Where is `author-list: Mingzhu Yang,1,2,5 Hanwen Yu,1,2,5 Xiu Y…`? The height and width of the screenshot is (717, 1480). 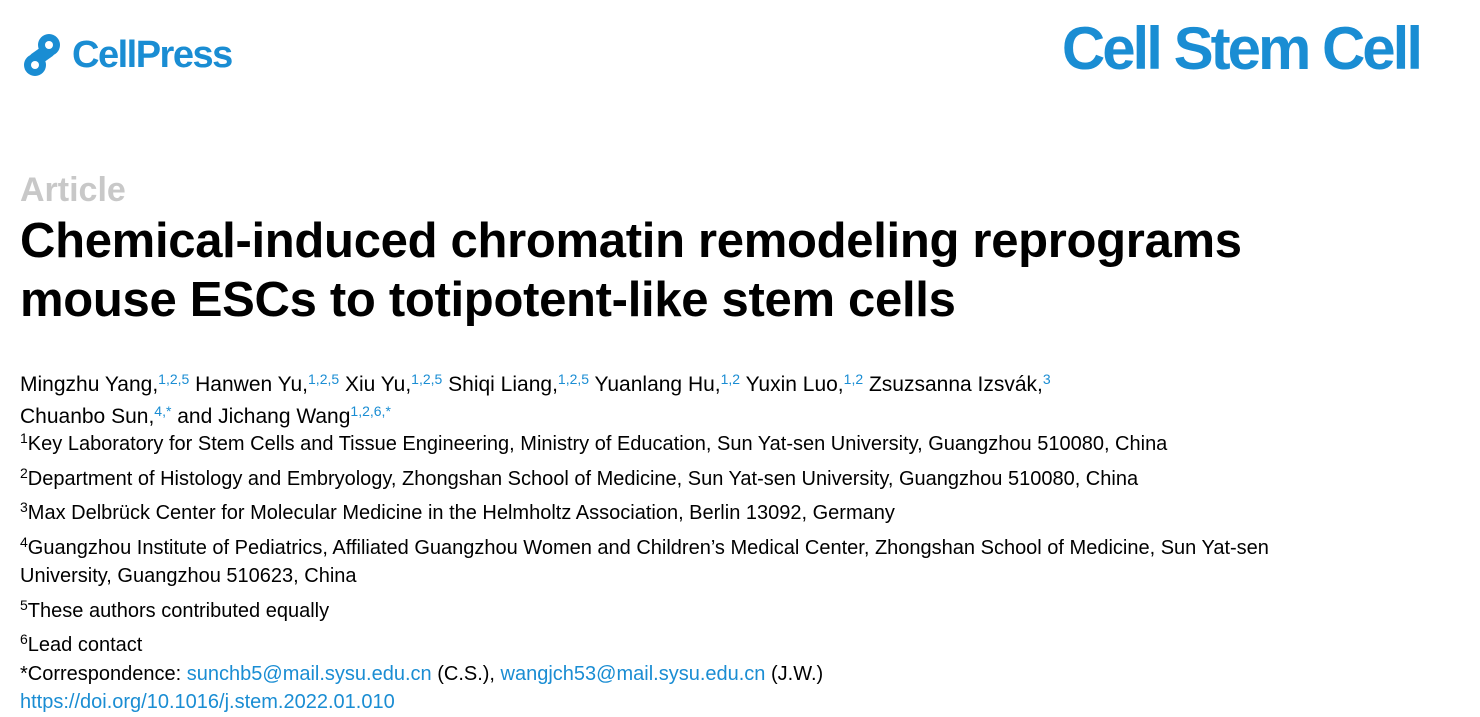
author-list: Mingzhu Yang,1,2,5 Hanwen Yu,1,2,5 Xiu Y… is located at coordinates (740, 398).